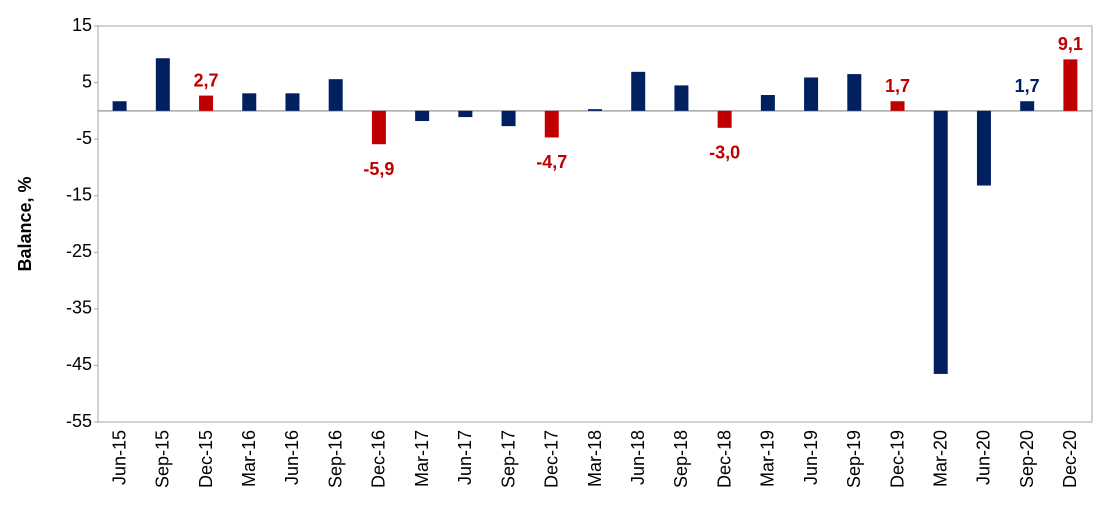 The height and width of the screenshot is (518, 1094). What do you see at coordinates (82, 25) in the screenshot?
I see `y-tick-label: 15` at bounding box center [82, 25].